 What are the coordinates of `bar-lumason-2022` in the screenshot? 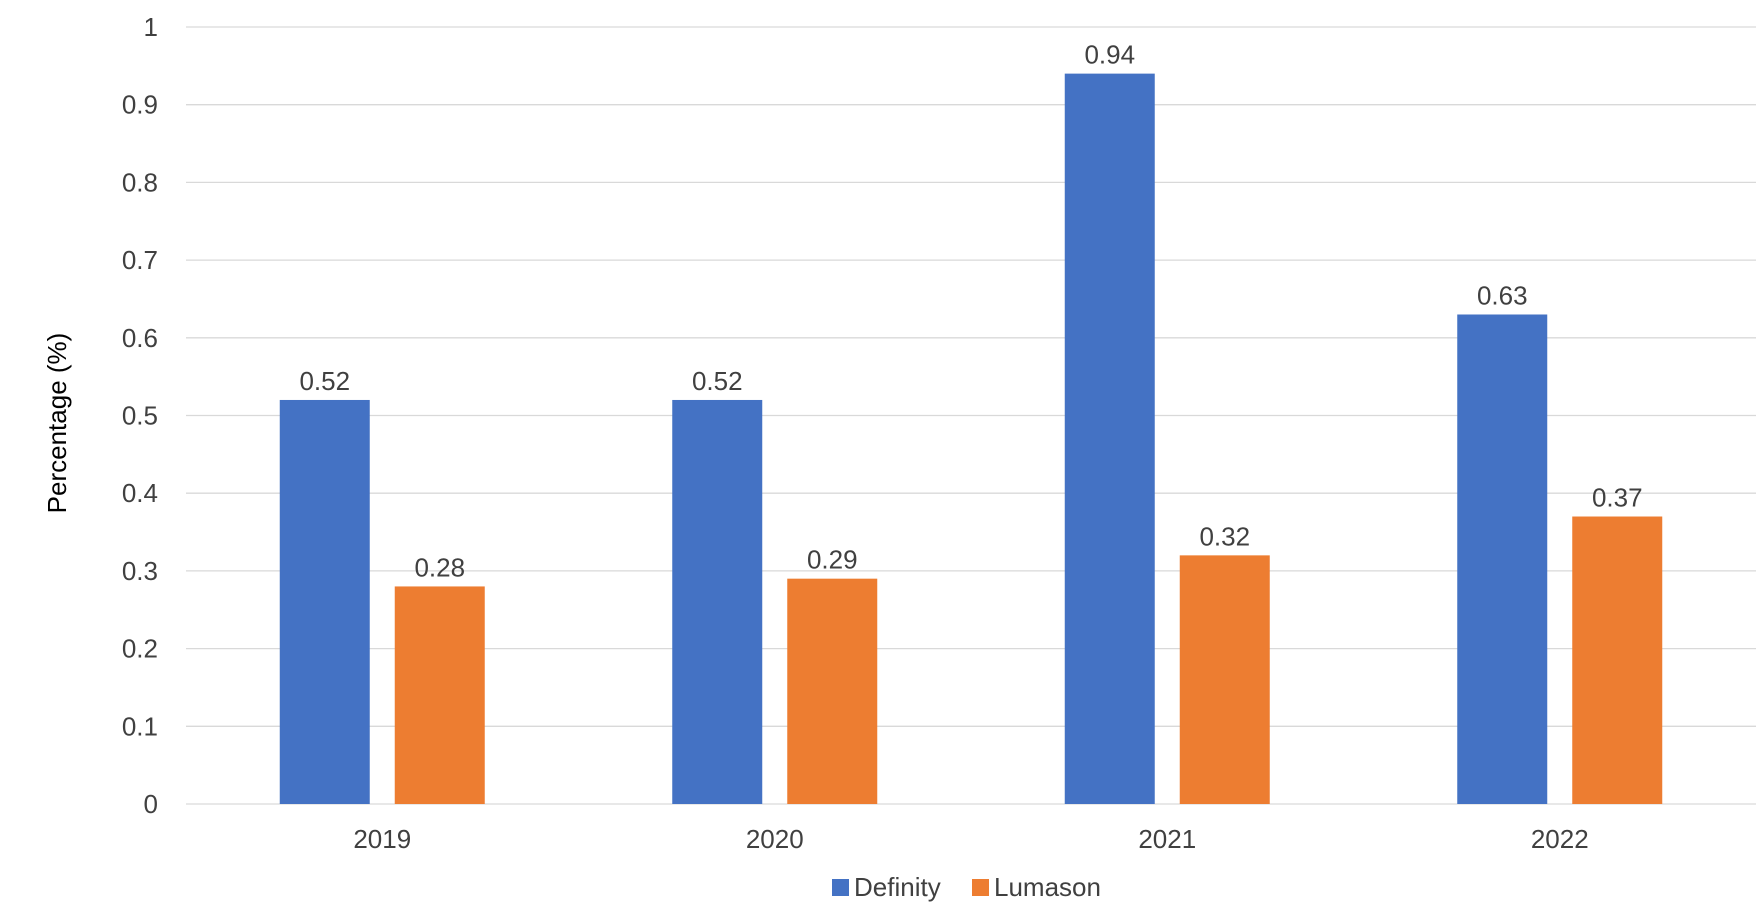 It's located at (1617, 660).